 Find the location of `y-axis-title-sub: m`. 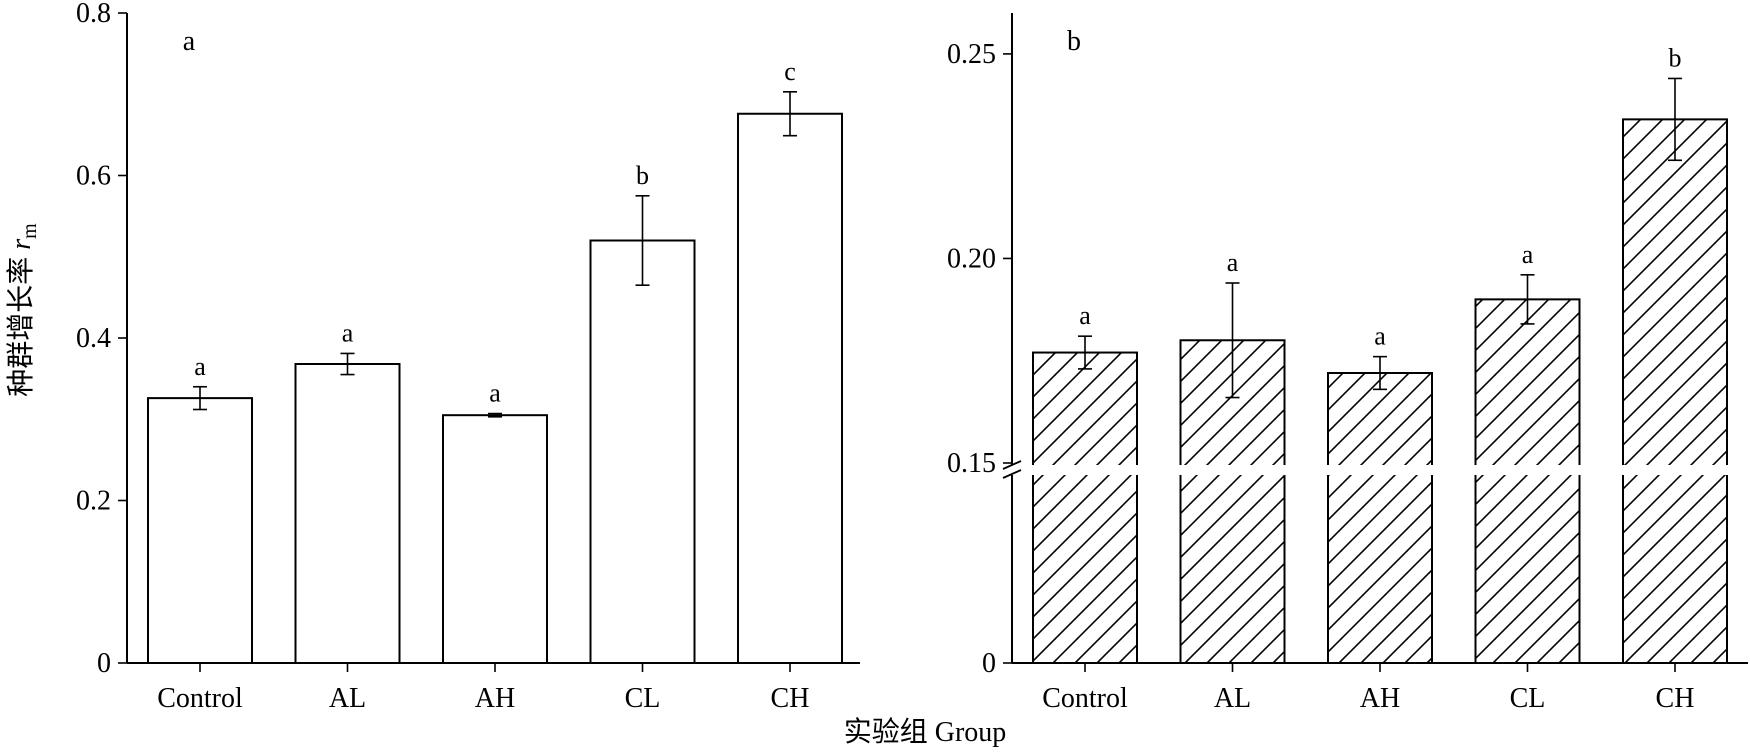

y-axis-title-sub: m is located at coordinates (30, 231).